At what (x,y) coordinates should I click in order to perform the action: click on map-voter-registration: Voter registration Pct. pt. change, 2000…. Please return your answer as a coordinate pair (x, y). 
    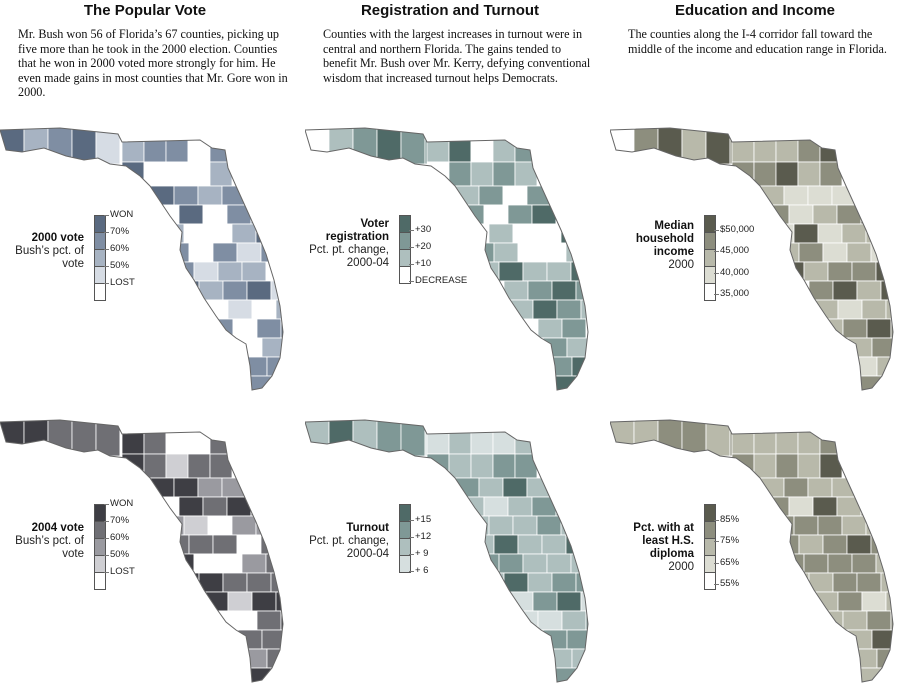
    Looking at the image, I should click on (450, 257).